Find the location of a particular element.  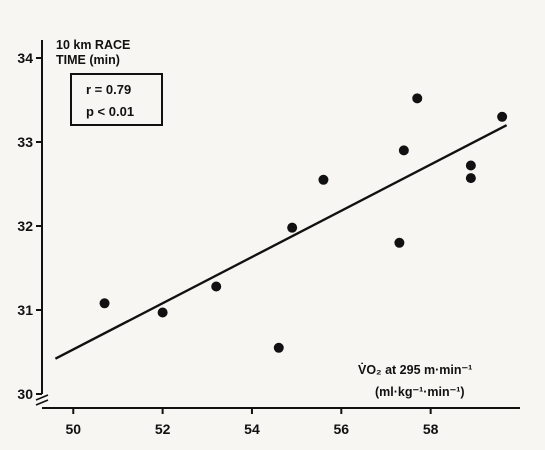

y-tick-label: 32 is located at coordinates (25, 226).